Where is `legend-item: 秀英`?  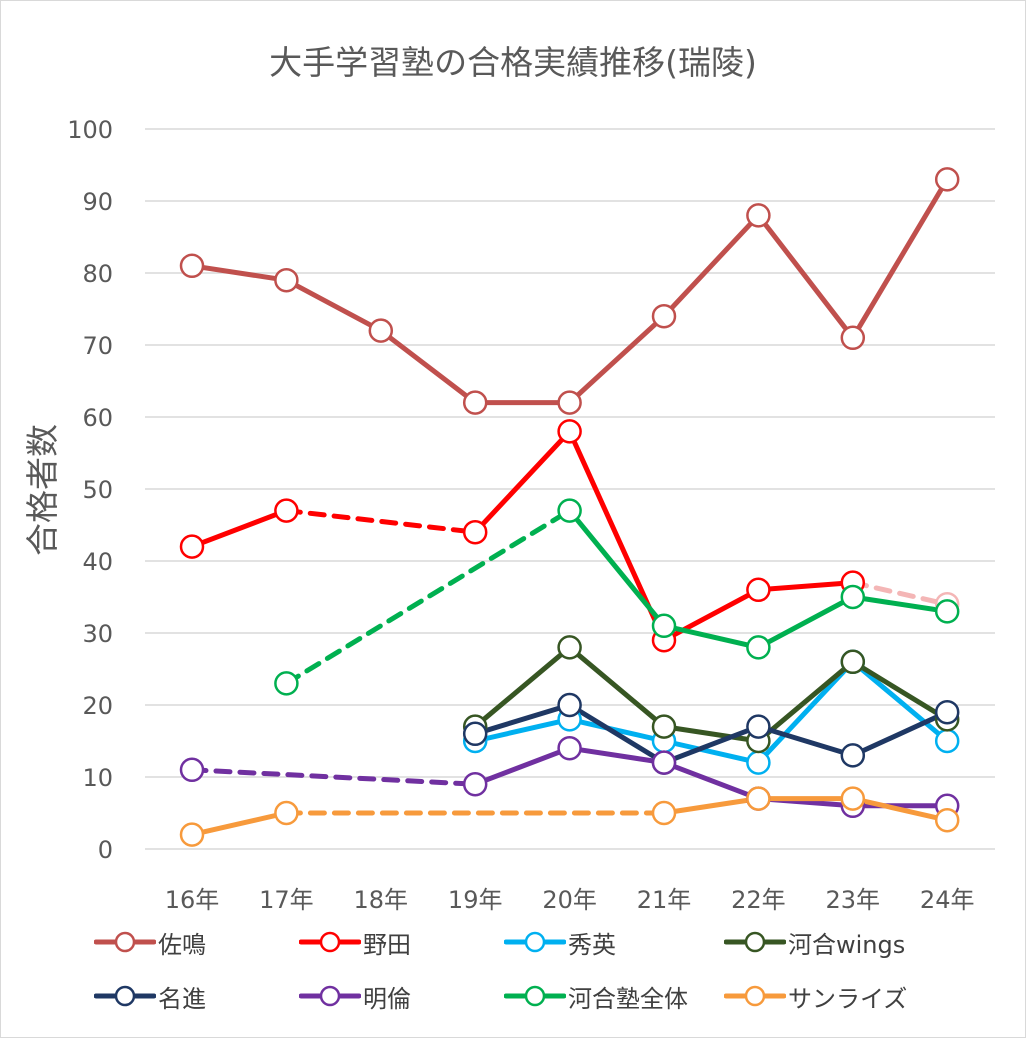
legend-item: 秀英 is located at coordinates (560, 942).